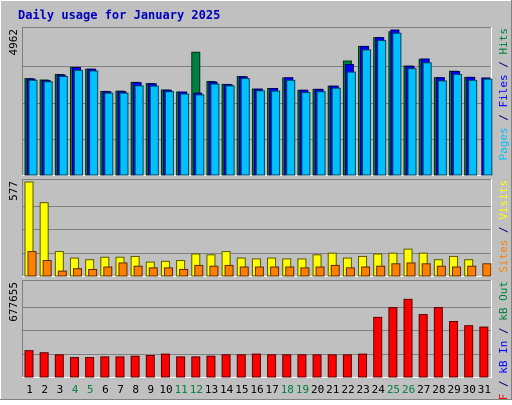 Image resolution: width=512 pixels, height=405 pixels. I want to click on day-label-10: 10, so click(165, 389).